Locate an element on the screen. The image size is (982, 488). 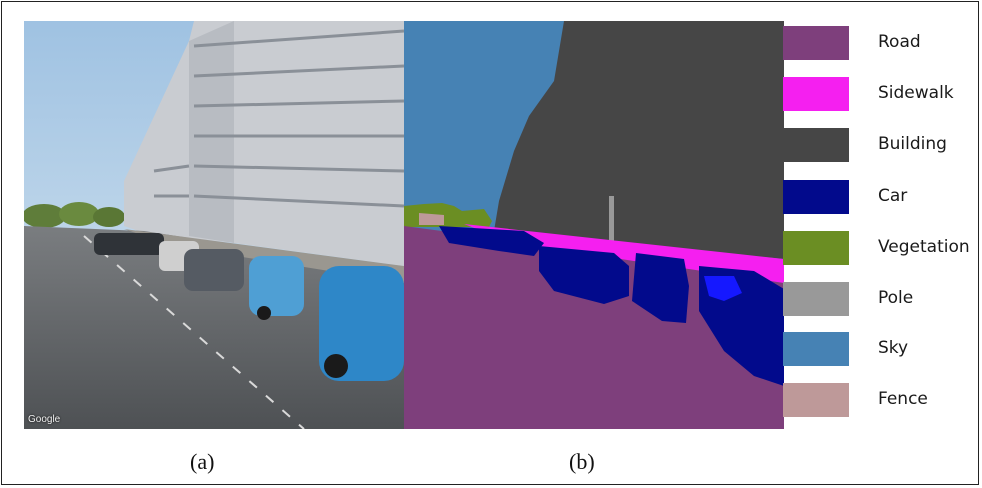
legend-swatch-vegetation is located at coordinates (816, 248).